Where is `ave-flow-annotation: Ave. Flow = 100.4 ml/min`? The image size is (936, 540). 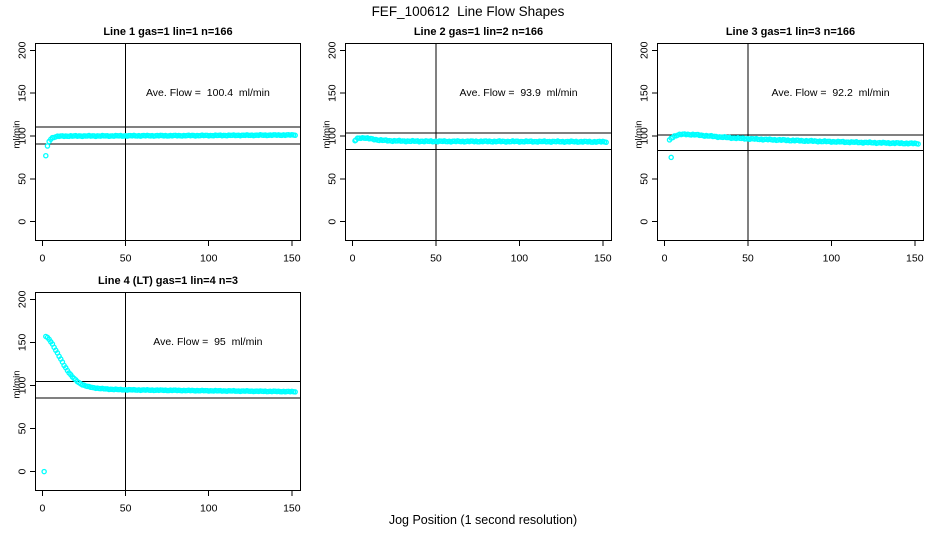 ave-flow-annotation: Ave. Flow = 100.4 ml/min is located at coordinates (207, 92).